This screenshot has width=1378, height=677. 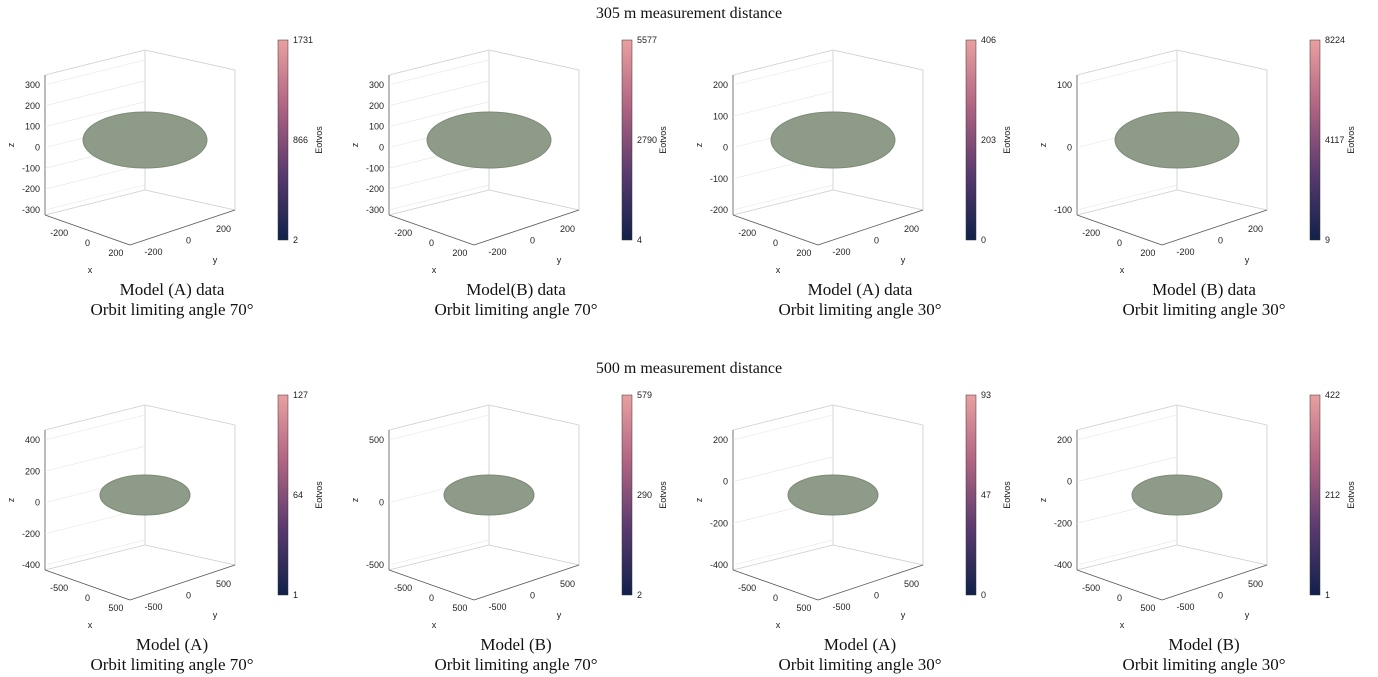 I want to click on axis-label: y, so click(x=1247, y=615).